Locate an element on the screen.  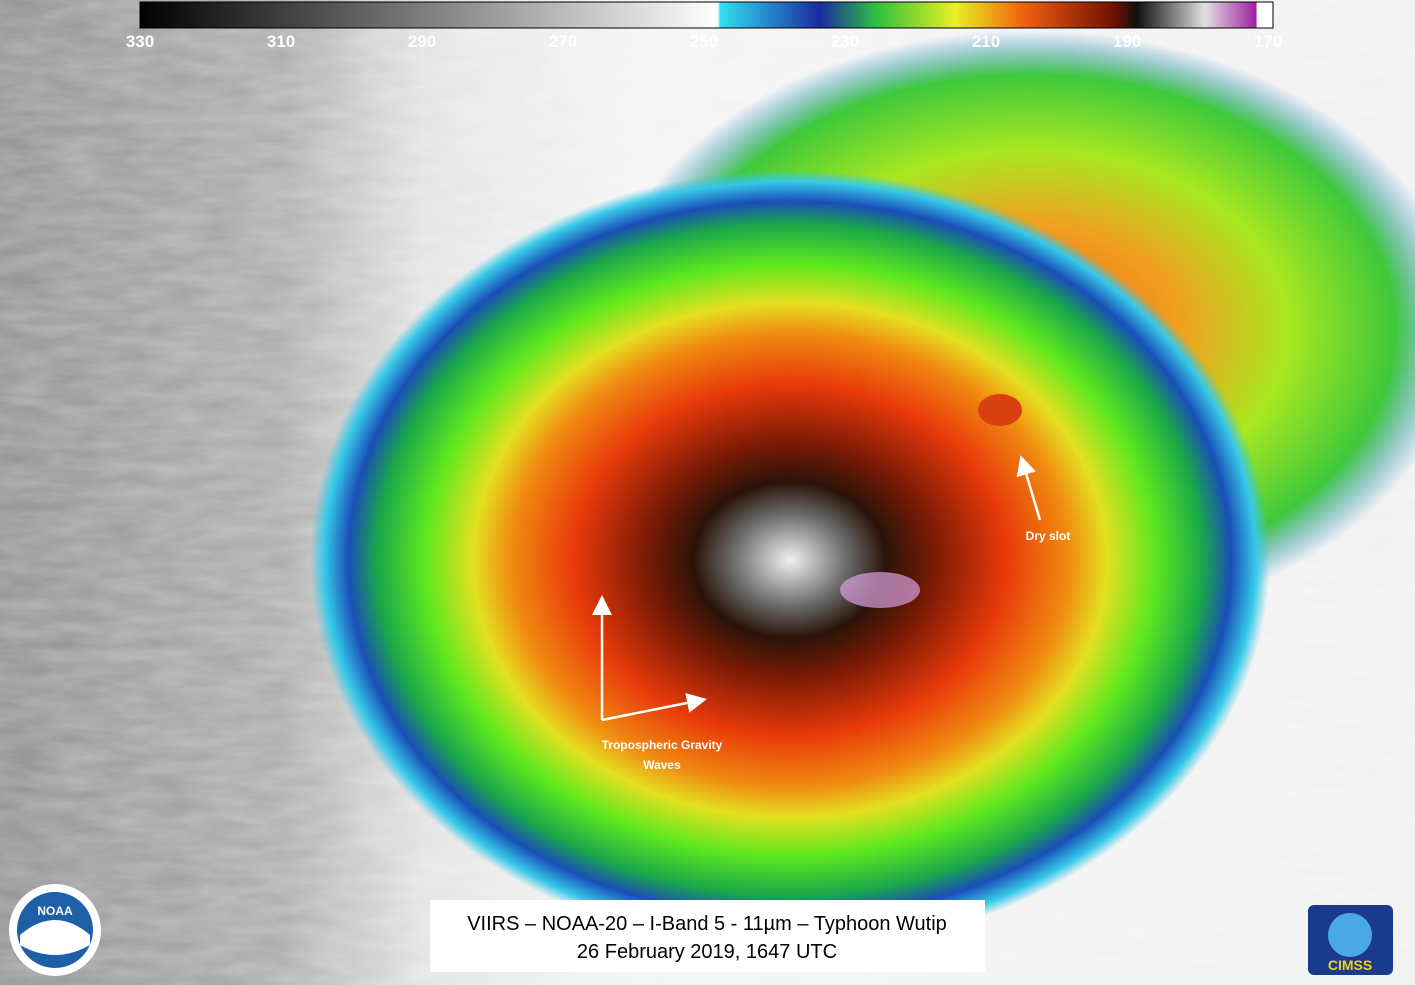
colorbar-tick-label: 270 is located at coordinates (563, 41).